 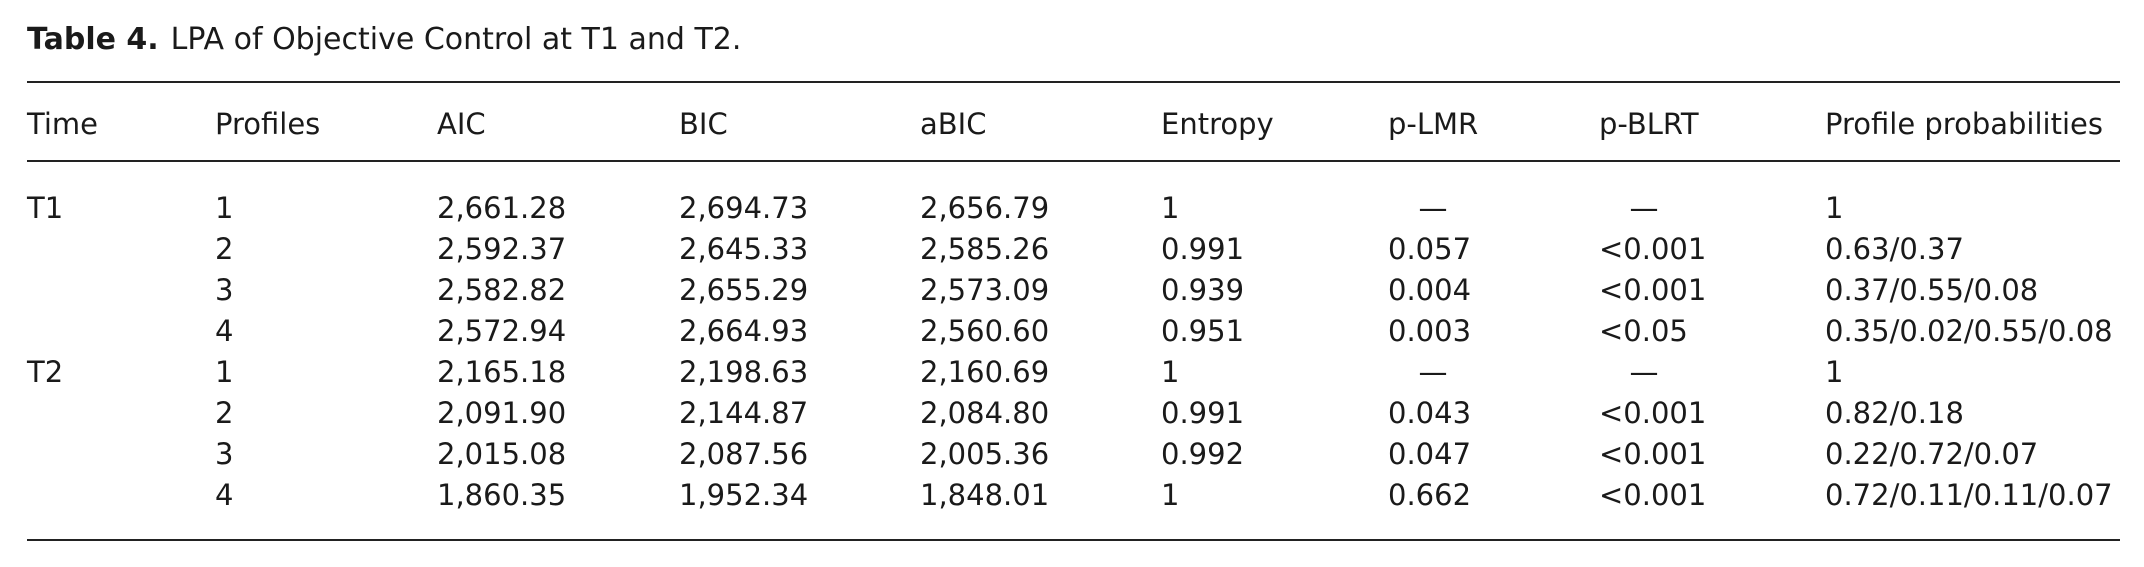 I want to click on caption-label: Table 4., so click(x=93, y=39).